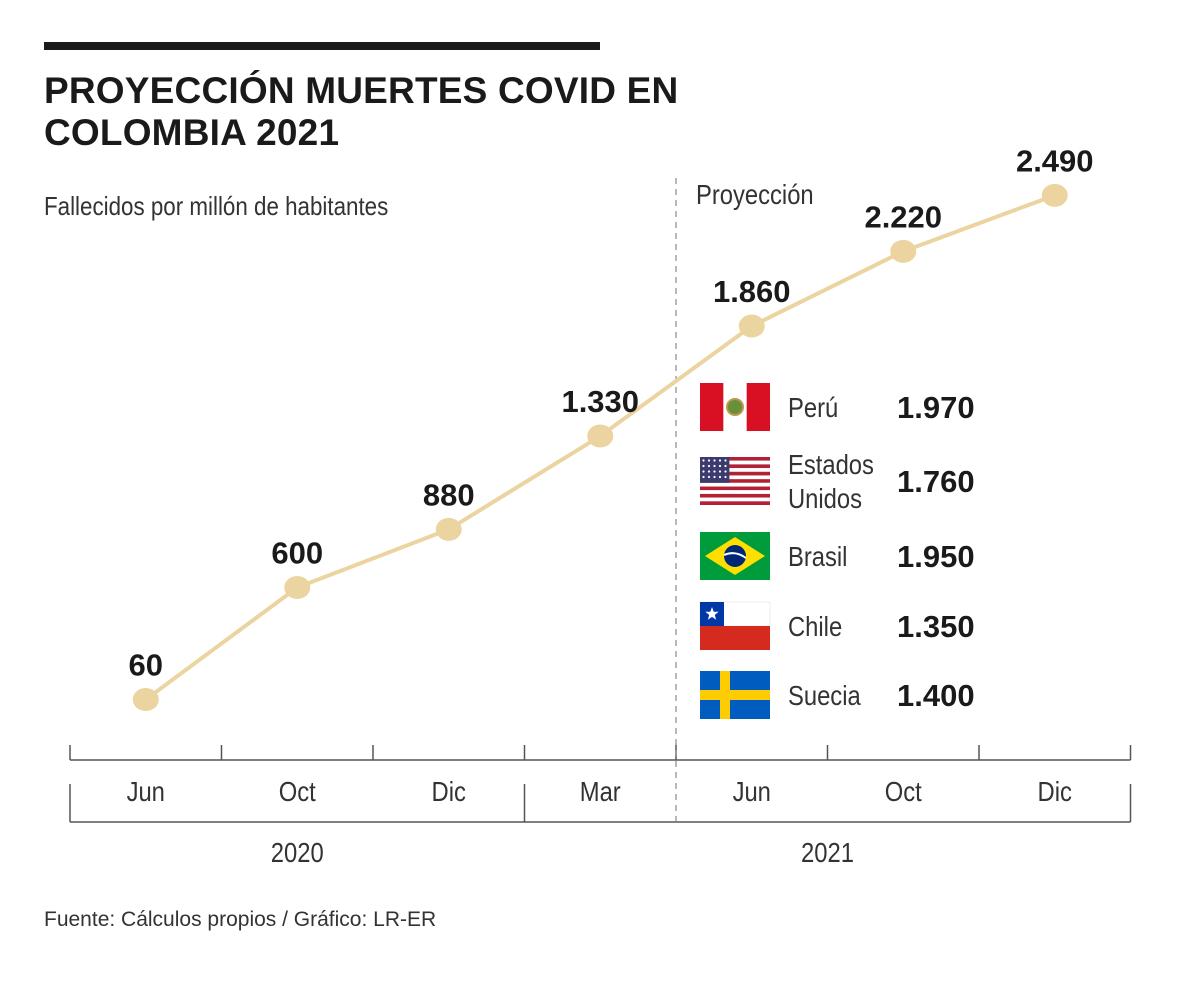 This screenshot has height=982, width=1200. I want to click on brazil-band, so click(735, 555).